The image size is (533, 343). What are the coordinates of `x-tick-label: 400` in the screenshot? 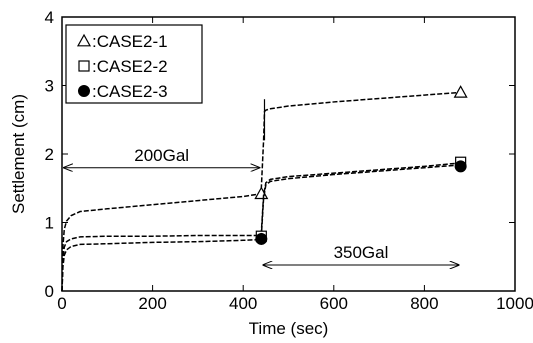 It's located at (243, 303).